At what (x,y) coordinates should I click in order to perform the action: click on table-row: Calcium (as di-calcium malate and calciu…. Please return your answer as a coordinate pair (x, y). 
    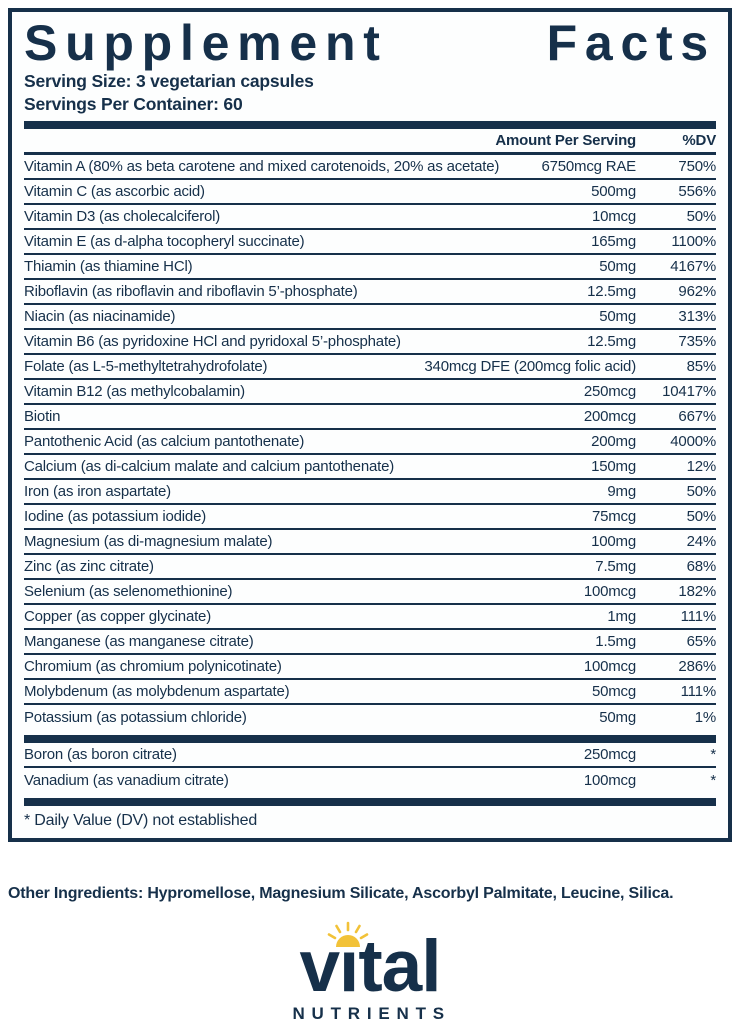
    Looking at the image, I should click on (370, 467).